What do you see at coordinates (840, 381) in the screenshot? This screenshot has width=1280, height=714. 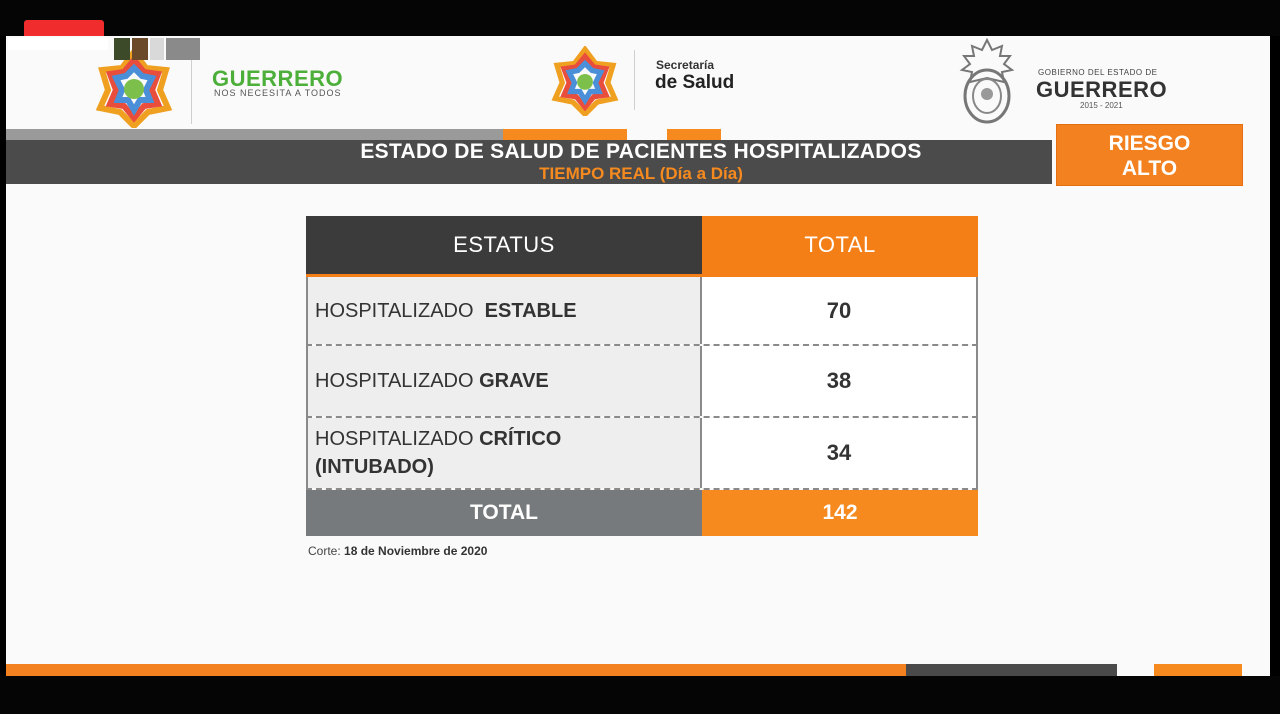 I see `value-cell: 38` at bounding box center [840, 381].